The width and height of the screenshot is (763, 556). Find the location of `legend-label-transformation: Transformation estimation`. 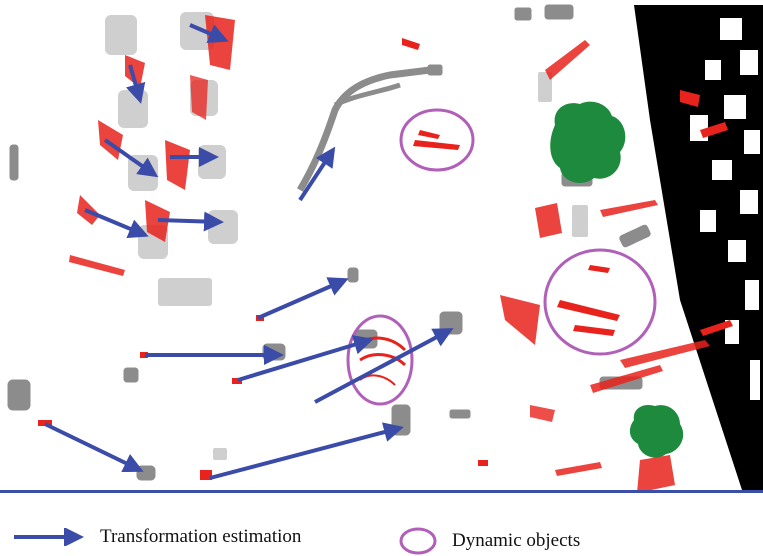

legend-label-transformation: Transformation estimation is located at coordinates (201, 536).